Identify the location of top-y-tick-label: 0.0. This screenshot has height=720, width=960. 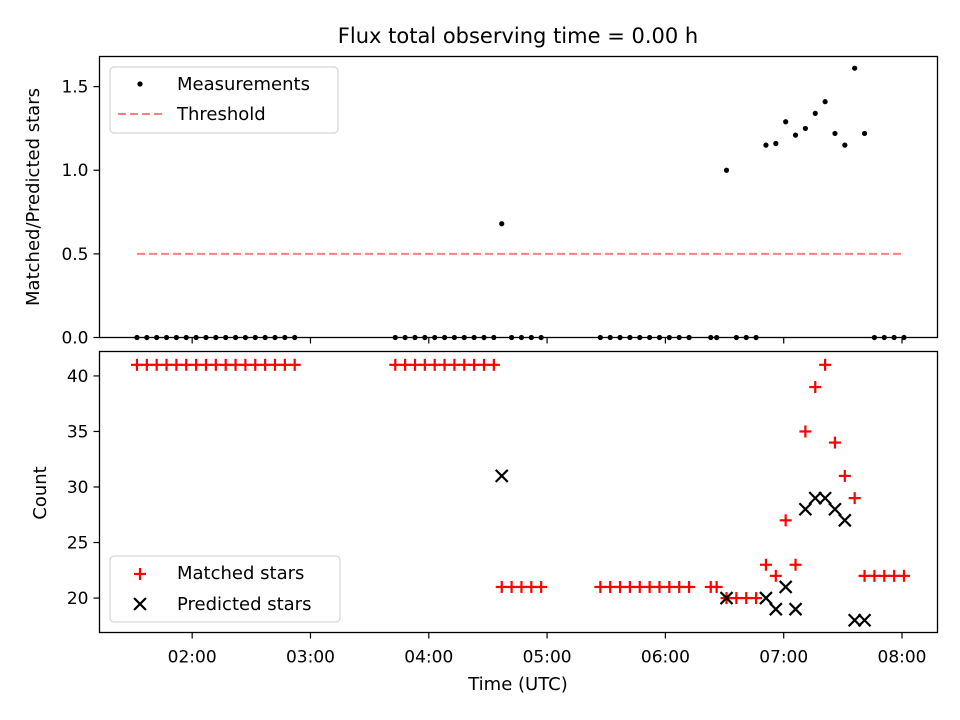
(74, 339).